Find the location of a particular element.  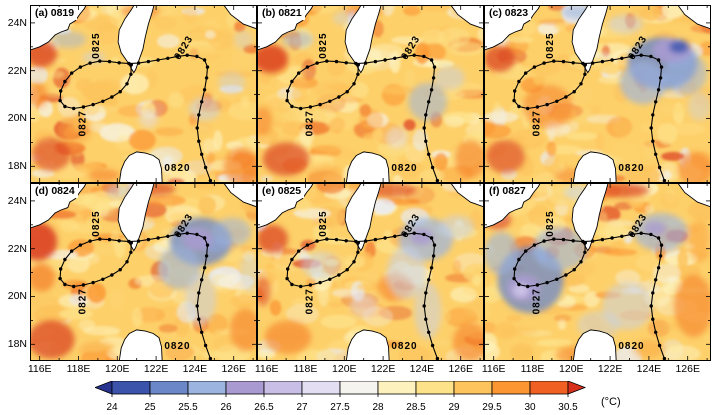

lat-tick-label: 22N is located at coordinates (17, 248).